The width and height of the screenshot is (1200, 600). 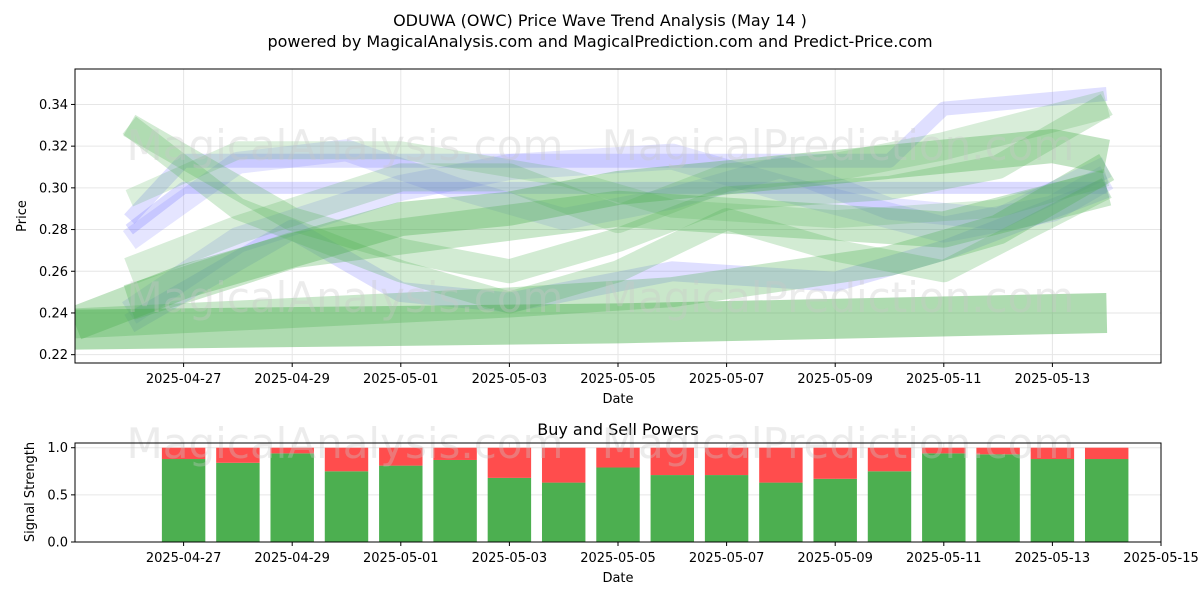 I want to click on price-x-tick-label: 2025-05-05, so click(x=618, y=379).